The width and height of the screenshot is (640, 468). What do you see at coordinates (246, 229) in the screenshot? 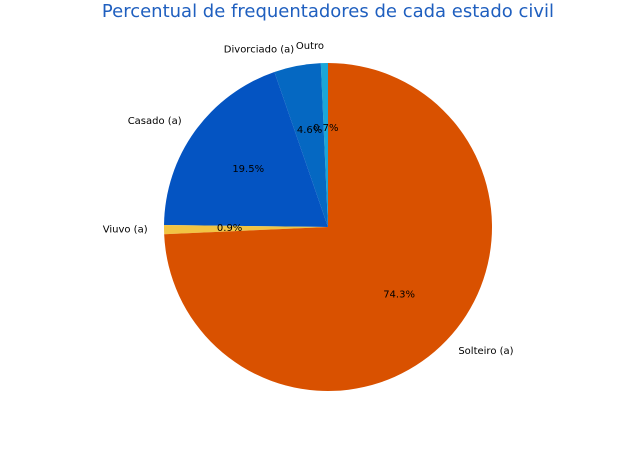
I see `pie-slice-viuvo-a` at bounding box center [246, 229].